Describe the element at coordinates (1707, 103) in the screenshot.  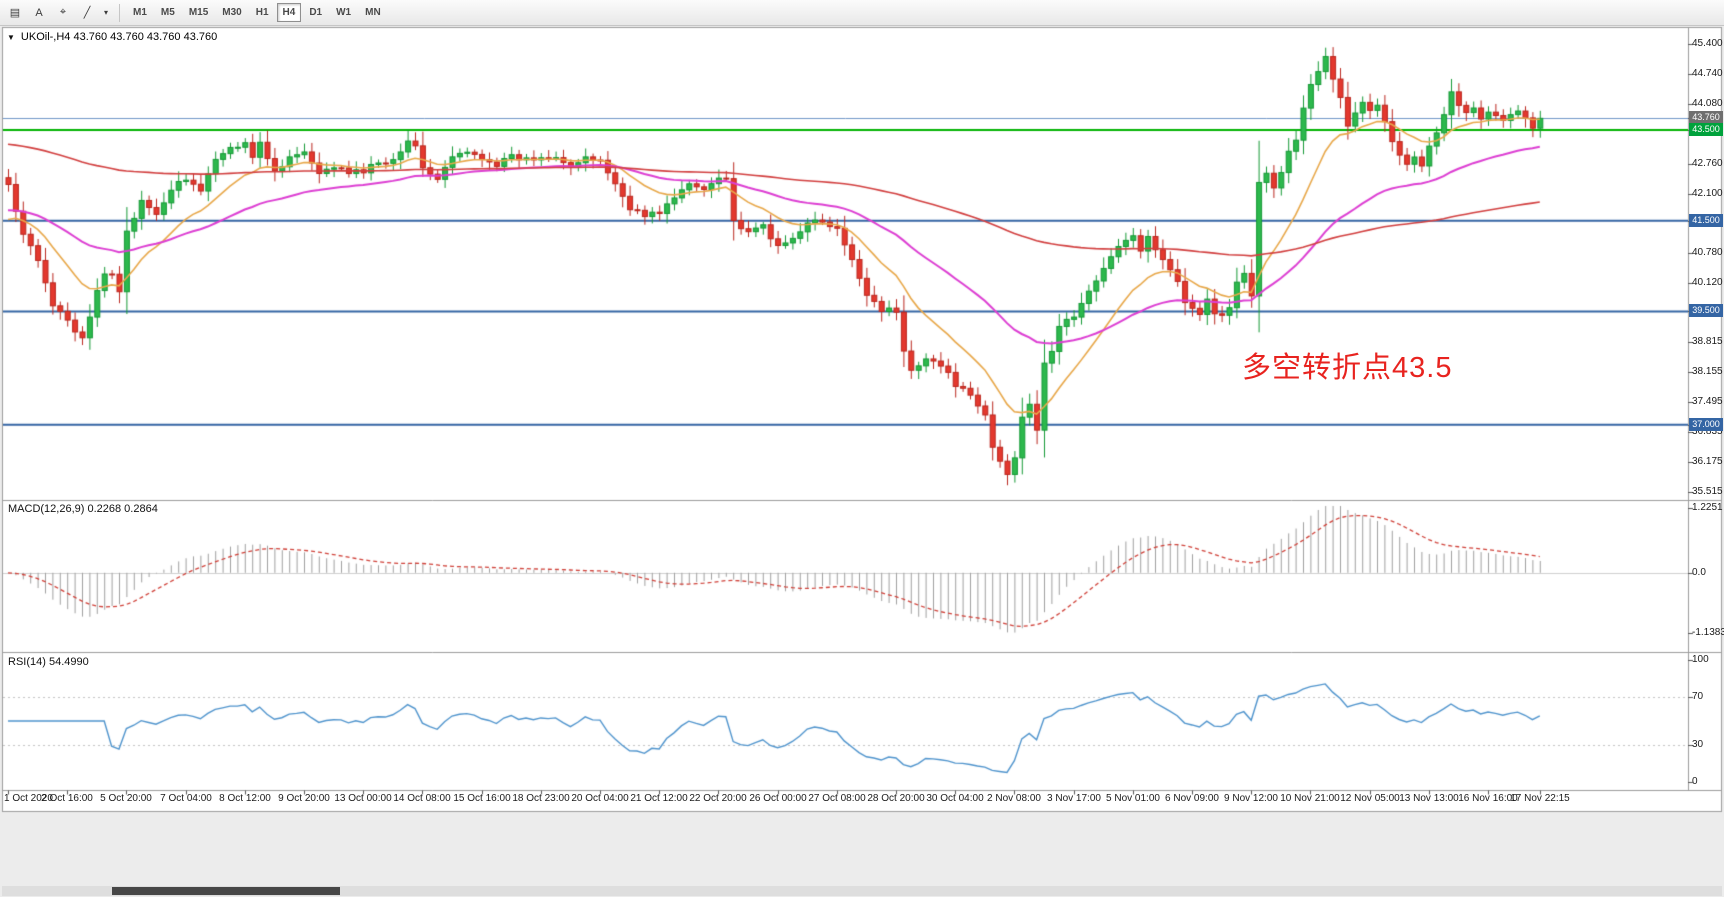
I see `price-axis-tick: 44.080` at that location.